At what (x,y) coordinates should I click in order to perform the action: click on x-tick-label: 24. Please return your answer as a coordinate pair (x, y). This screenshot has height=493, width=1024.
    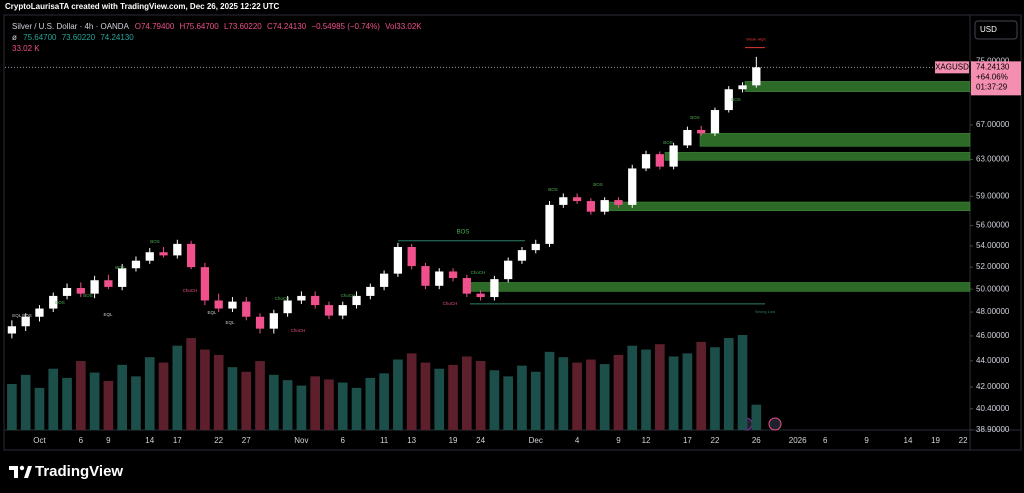
    Looking at the image, I should click on (480, 440).